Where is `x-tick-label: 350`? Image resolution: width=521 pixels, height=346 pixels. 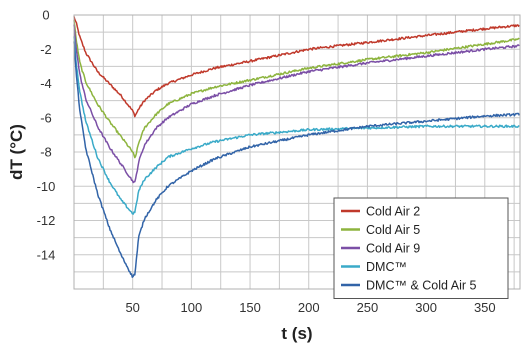 x-tick-label: 350 is located at coordinates (485, 307).